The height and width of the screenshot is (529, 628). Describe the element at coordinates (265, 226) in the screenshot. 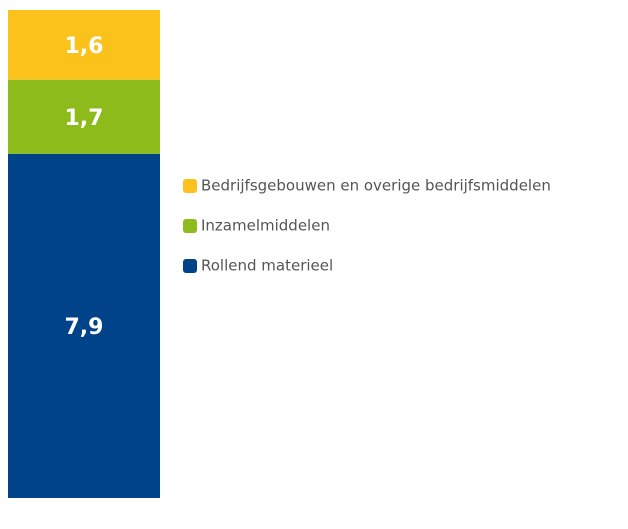

I see `legend-label: Inzamelmiddelen` at that location.